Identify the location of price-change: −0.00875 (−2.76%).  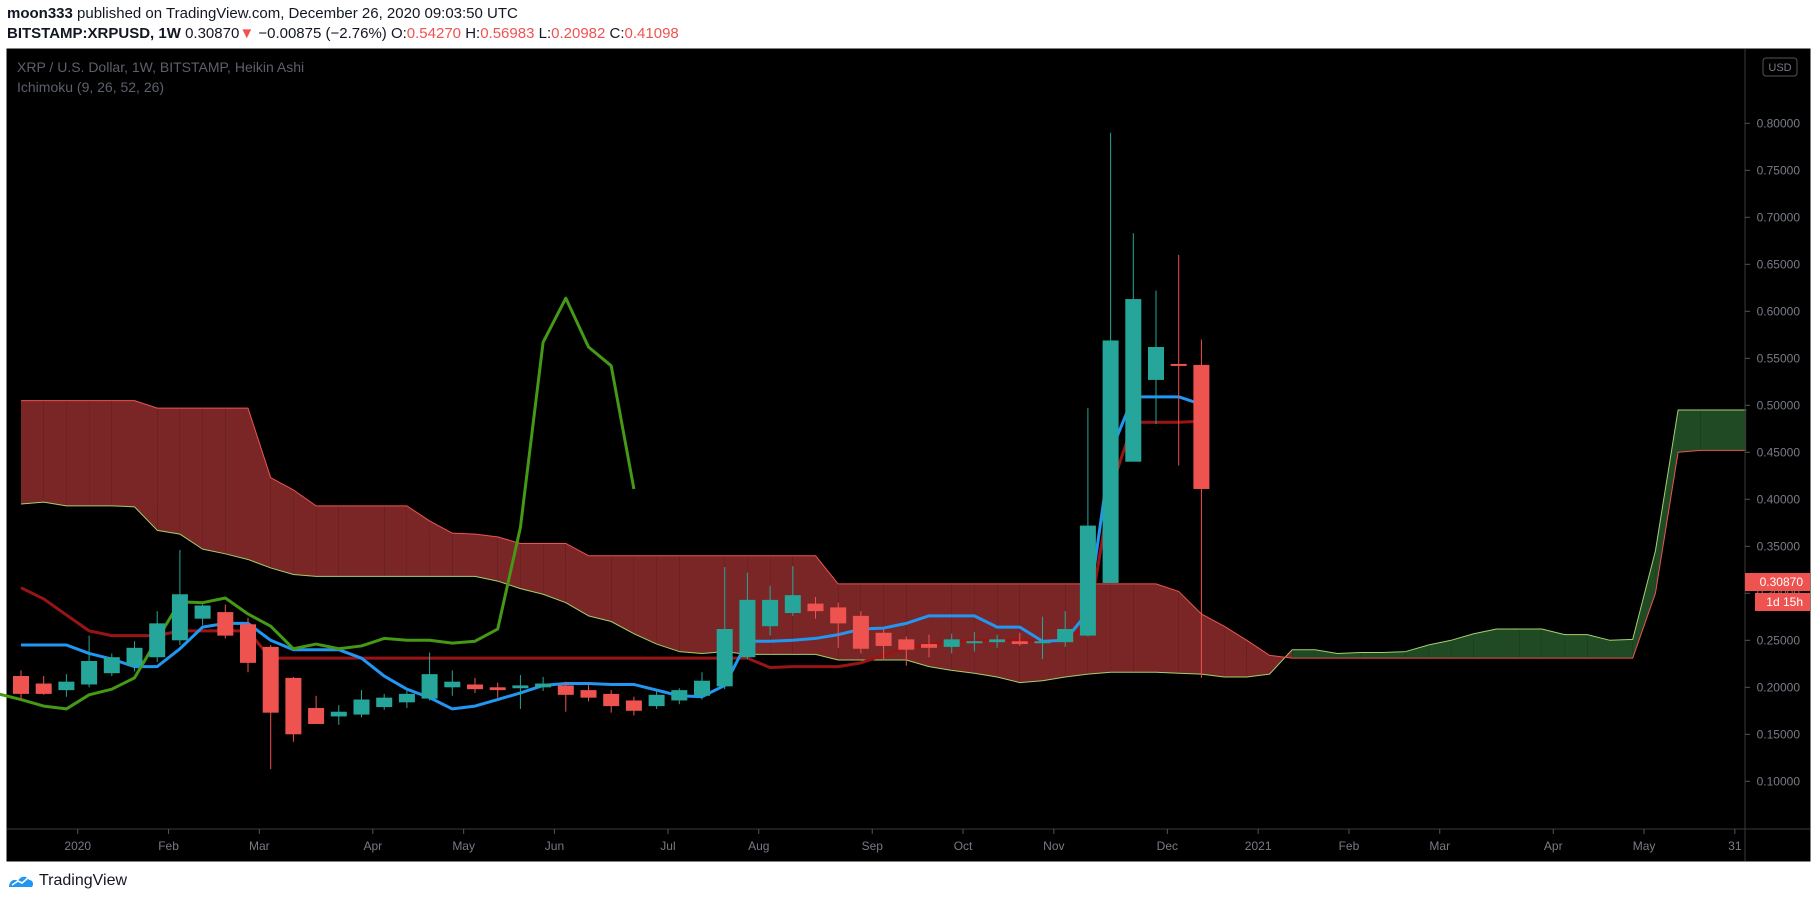
(322, 33).